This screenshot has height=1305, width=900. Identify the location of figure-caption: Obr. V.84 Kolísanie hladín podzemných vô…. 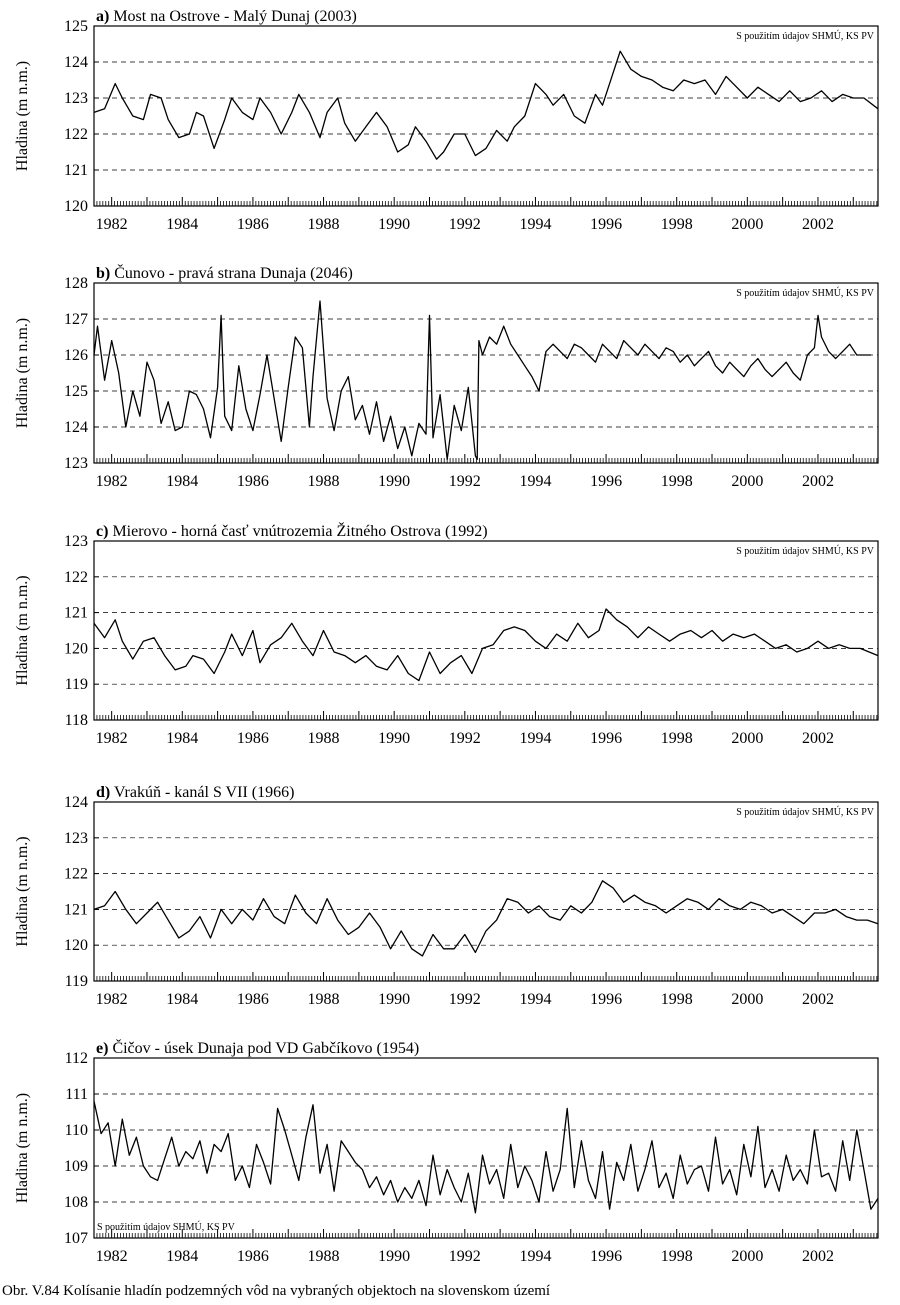
(276, 1291).